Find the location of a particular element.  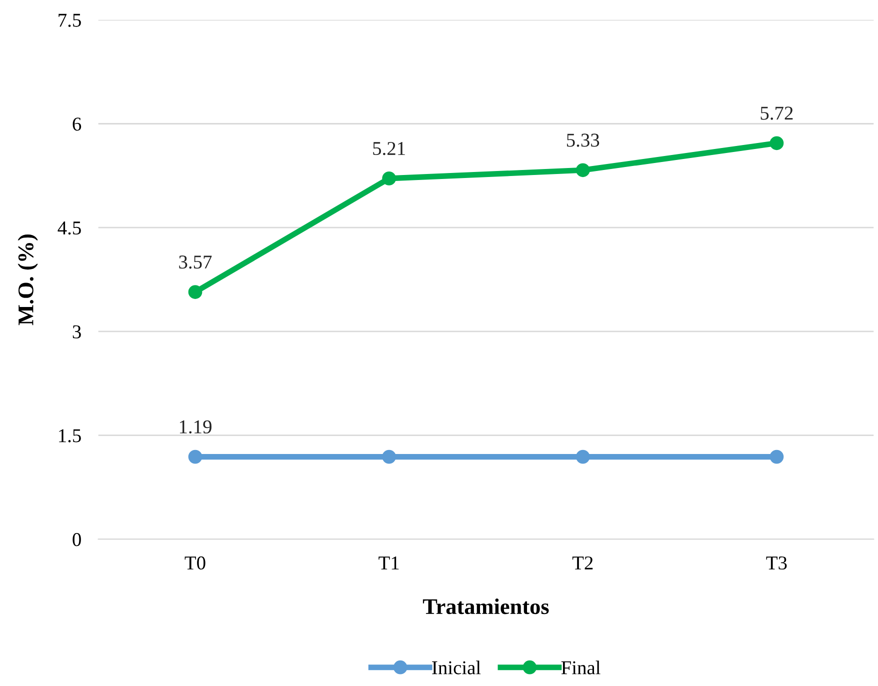

x-tick-label: T0 is located at coordinates (195, 563).